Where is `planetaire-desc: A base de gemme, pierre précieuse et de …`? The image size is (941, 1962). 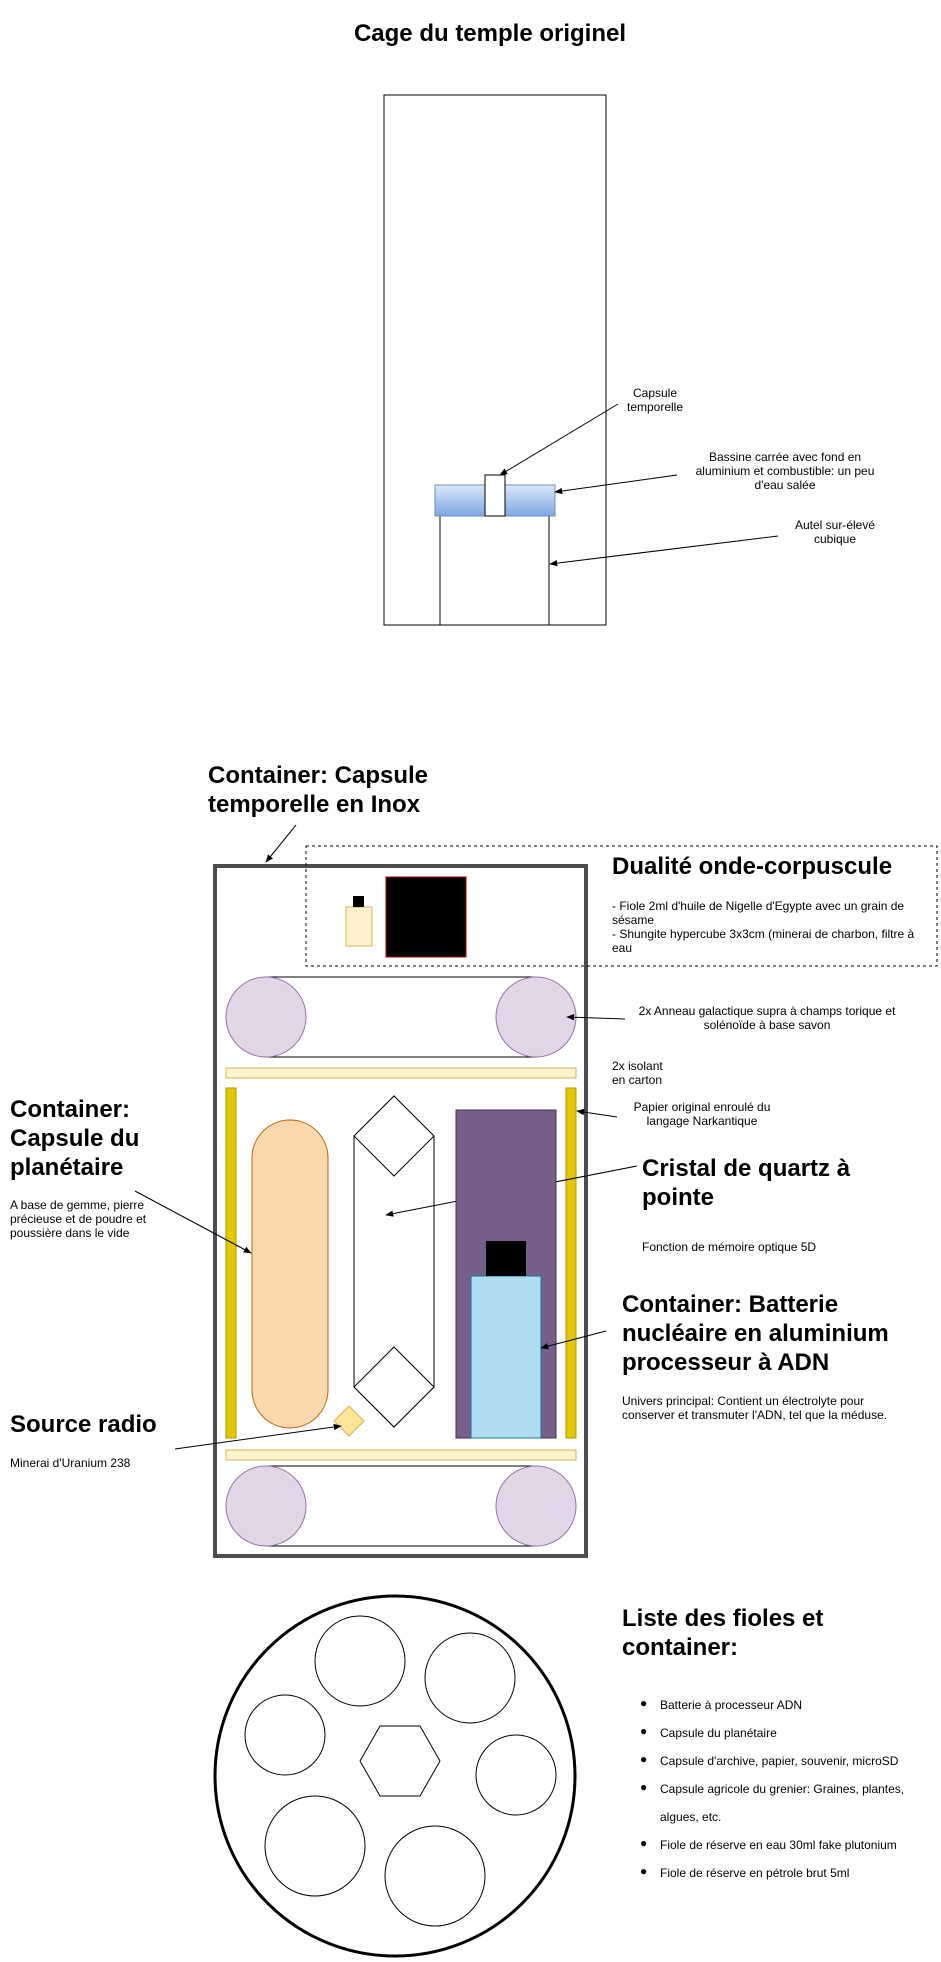
planetaire-desc: A base de gemme, pierre précieuse et de … is located at coordinates (78, 1219).